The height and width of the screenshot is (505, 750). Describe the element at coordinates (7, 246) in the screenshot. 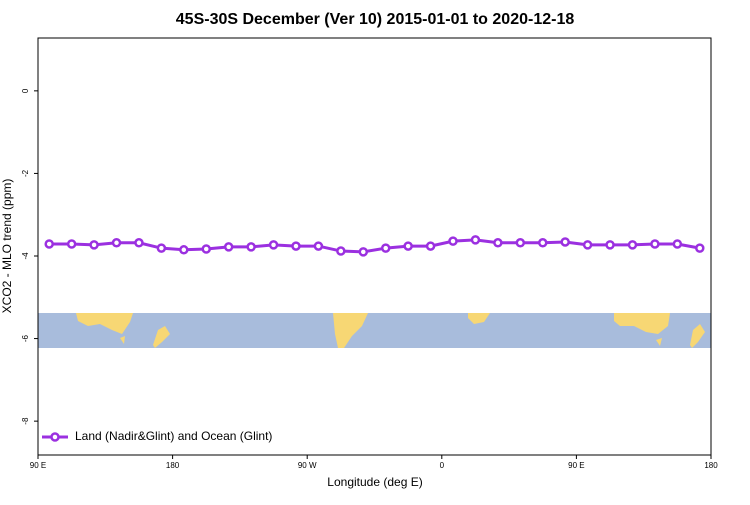

I see `y-axis-label: XCO2 - MLO trend (ppm)` at that location.